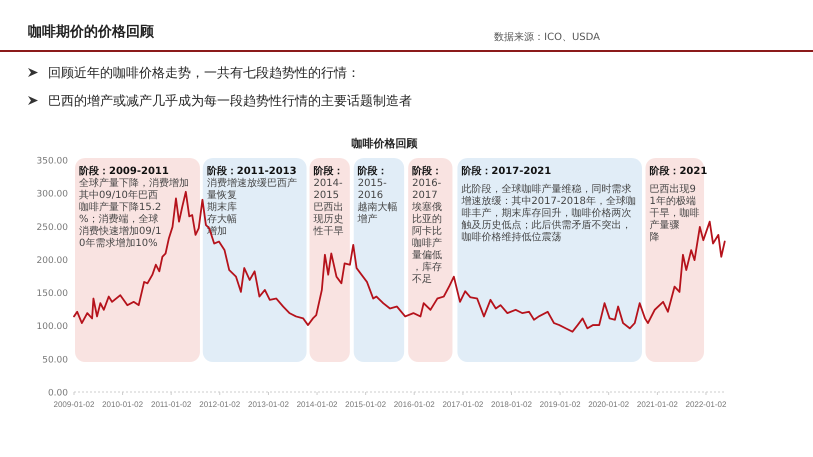  I want to click on band-label: 阶段：2009-2011 全球产量下降，消费增加其中09/10年巴西咖啡产量下降15.2%；消费端，全球消费快速增加09/10年需求增加10%, so click(134, 207).